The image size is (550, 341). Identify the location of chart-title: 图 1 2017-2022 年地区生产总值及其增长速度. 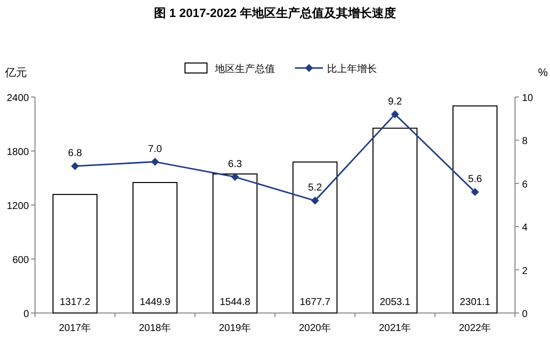
(275, 13).